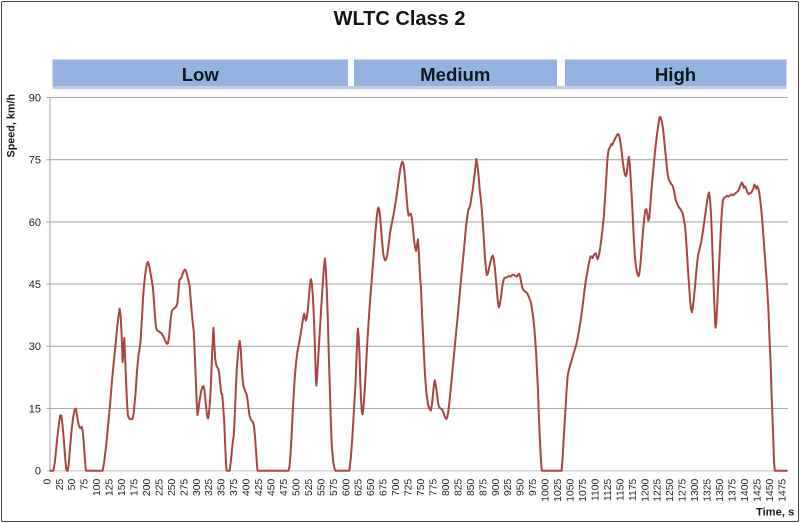 The height and width of the screenshot is (523, 800). What do you see at coordinates (371, 487) in the screenshot?
I see `svg-text: 650` at bounding box center [371, 487].